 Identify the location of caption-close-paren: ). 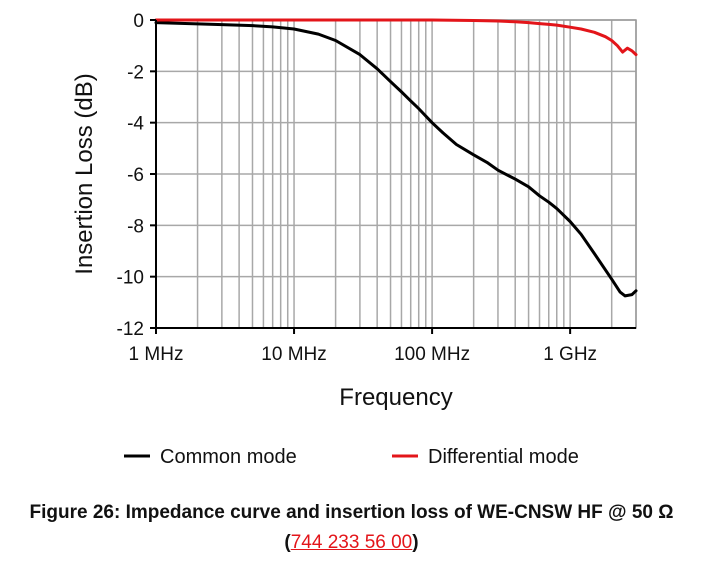
(415, 542).